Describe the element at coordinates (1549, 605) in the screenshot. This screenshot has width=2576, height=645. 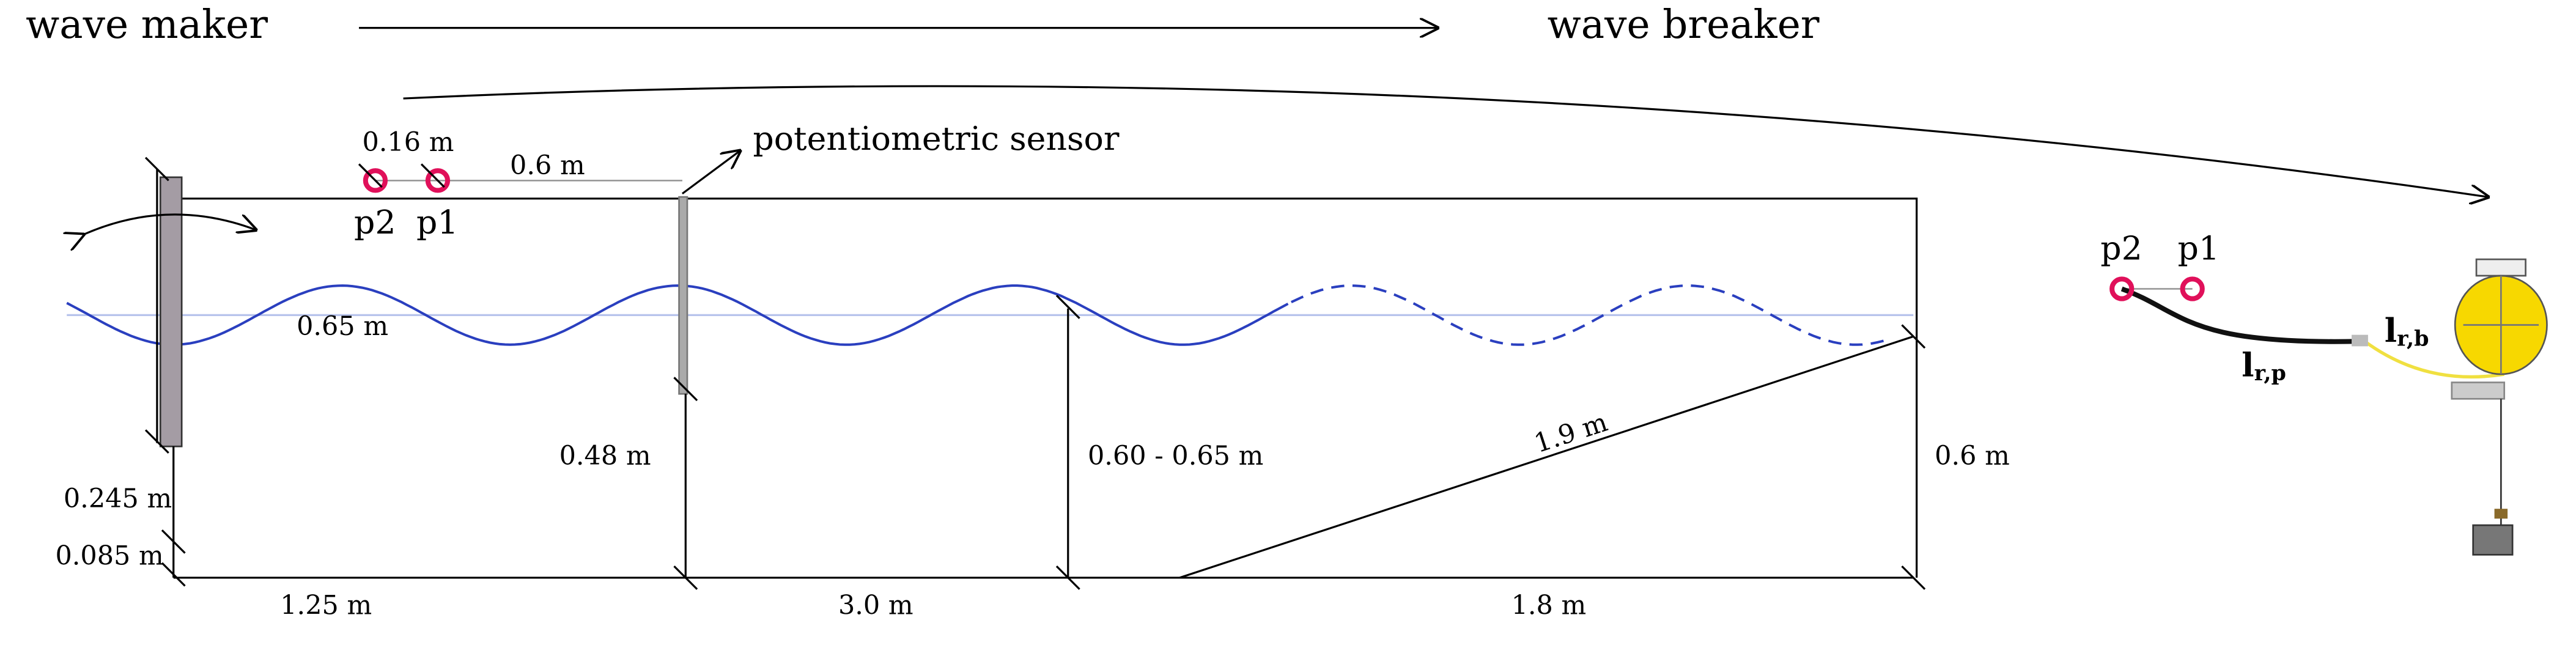
I see `span-label: 1.8 m` at that location.